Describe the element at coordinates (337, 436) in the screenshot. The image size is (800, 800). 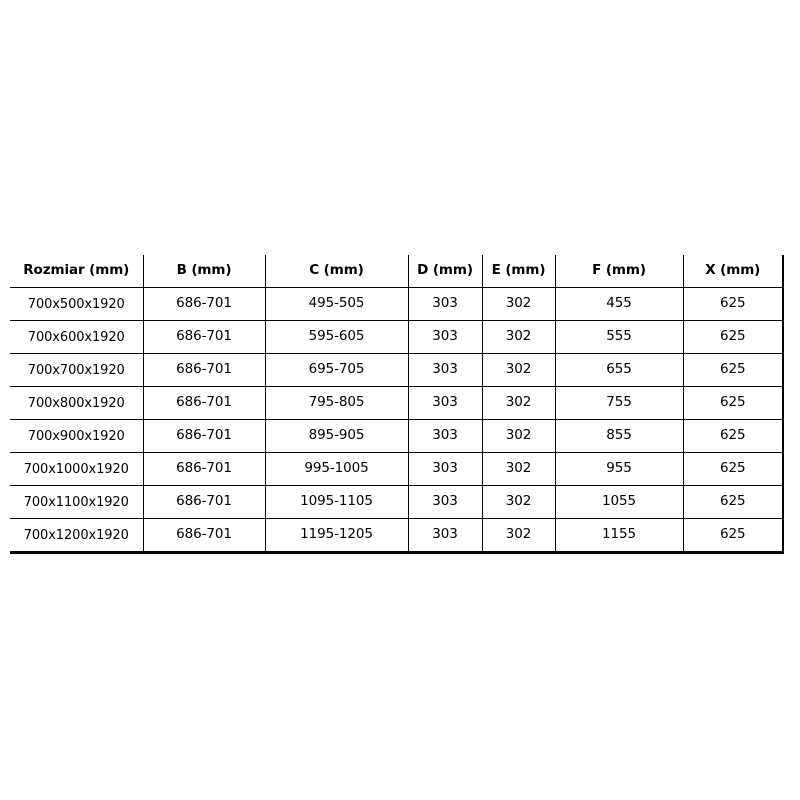
I see `cell-c: 895-905` at that location.